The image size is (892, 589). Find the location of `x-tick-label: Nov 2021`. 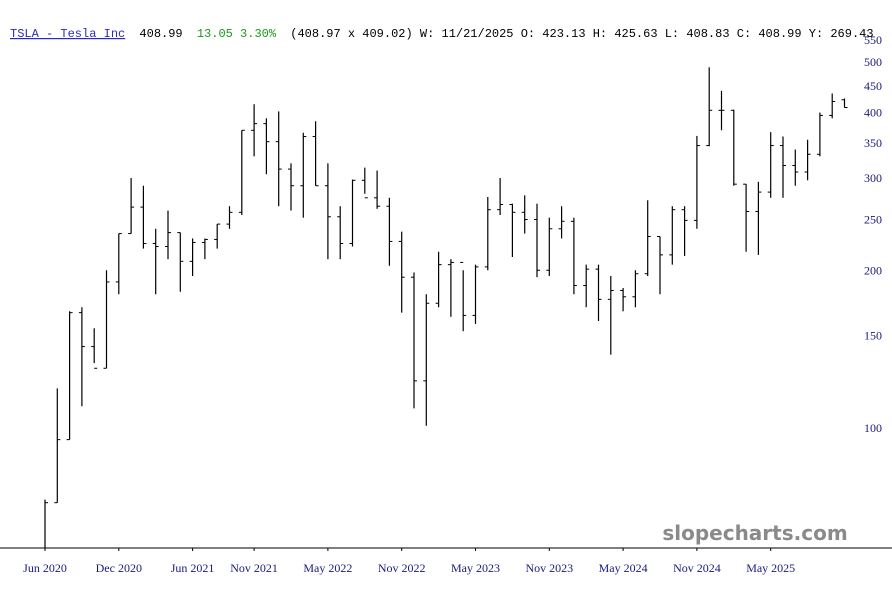

x-tick-label: Nov 2021 is located at coordinates (254, 568).